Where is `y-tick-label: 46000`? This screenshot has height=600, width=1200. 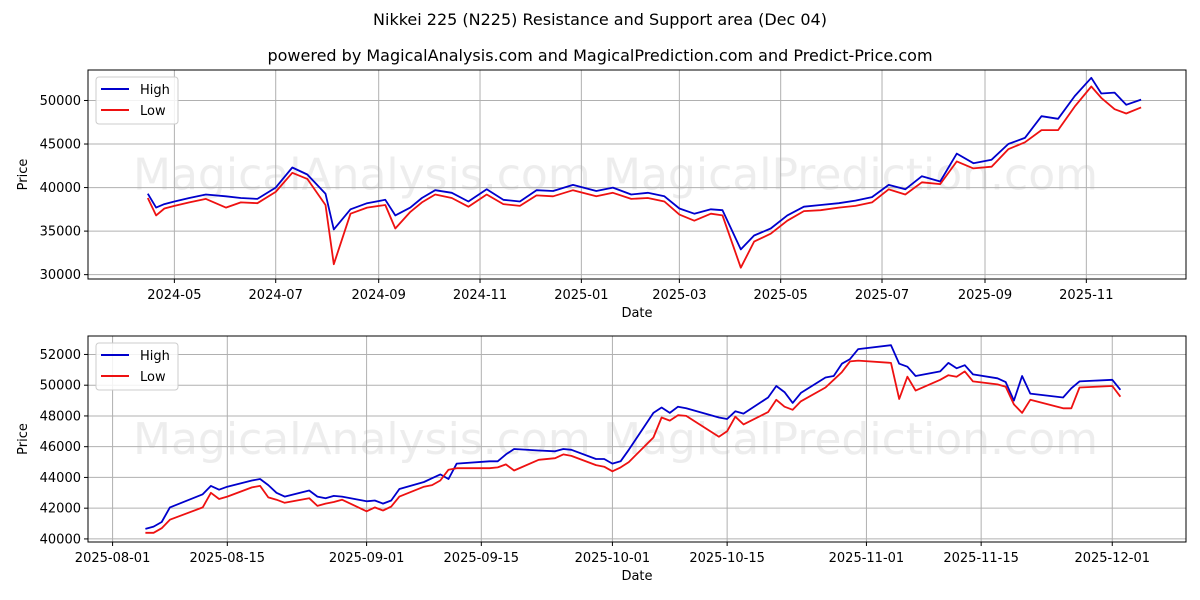
y-tick-label: 46000 is located at coordinates (60, 447).